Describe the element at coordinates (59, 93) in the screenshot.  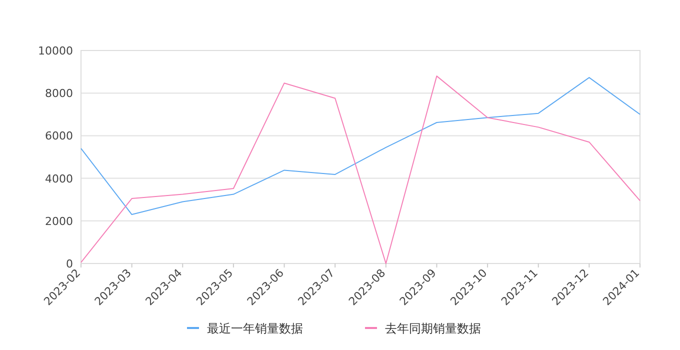
I see `y-tick-label: 8000` at that location.